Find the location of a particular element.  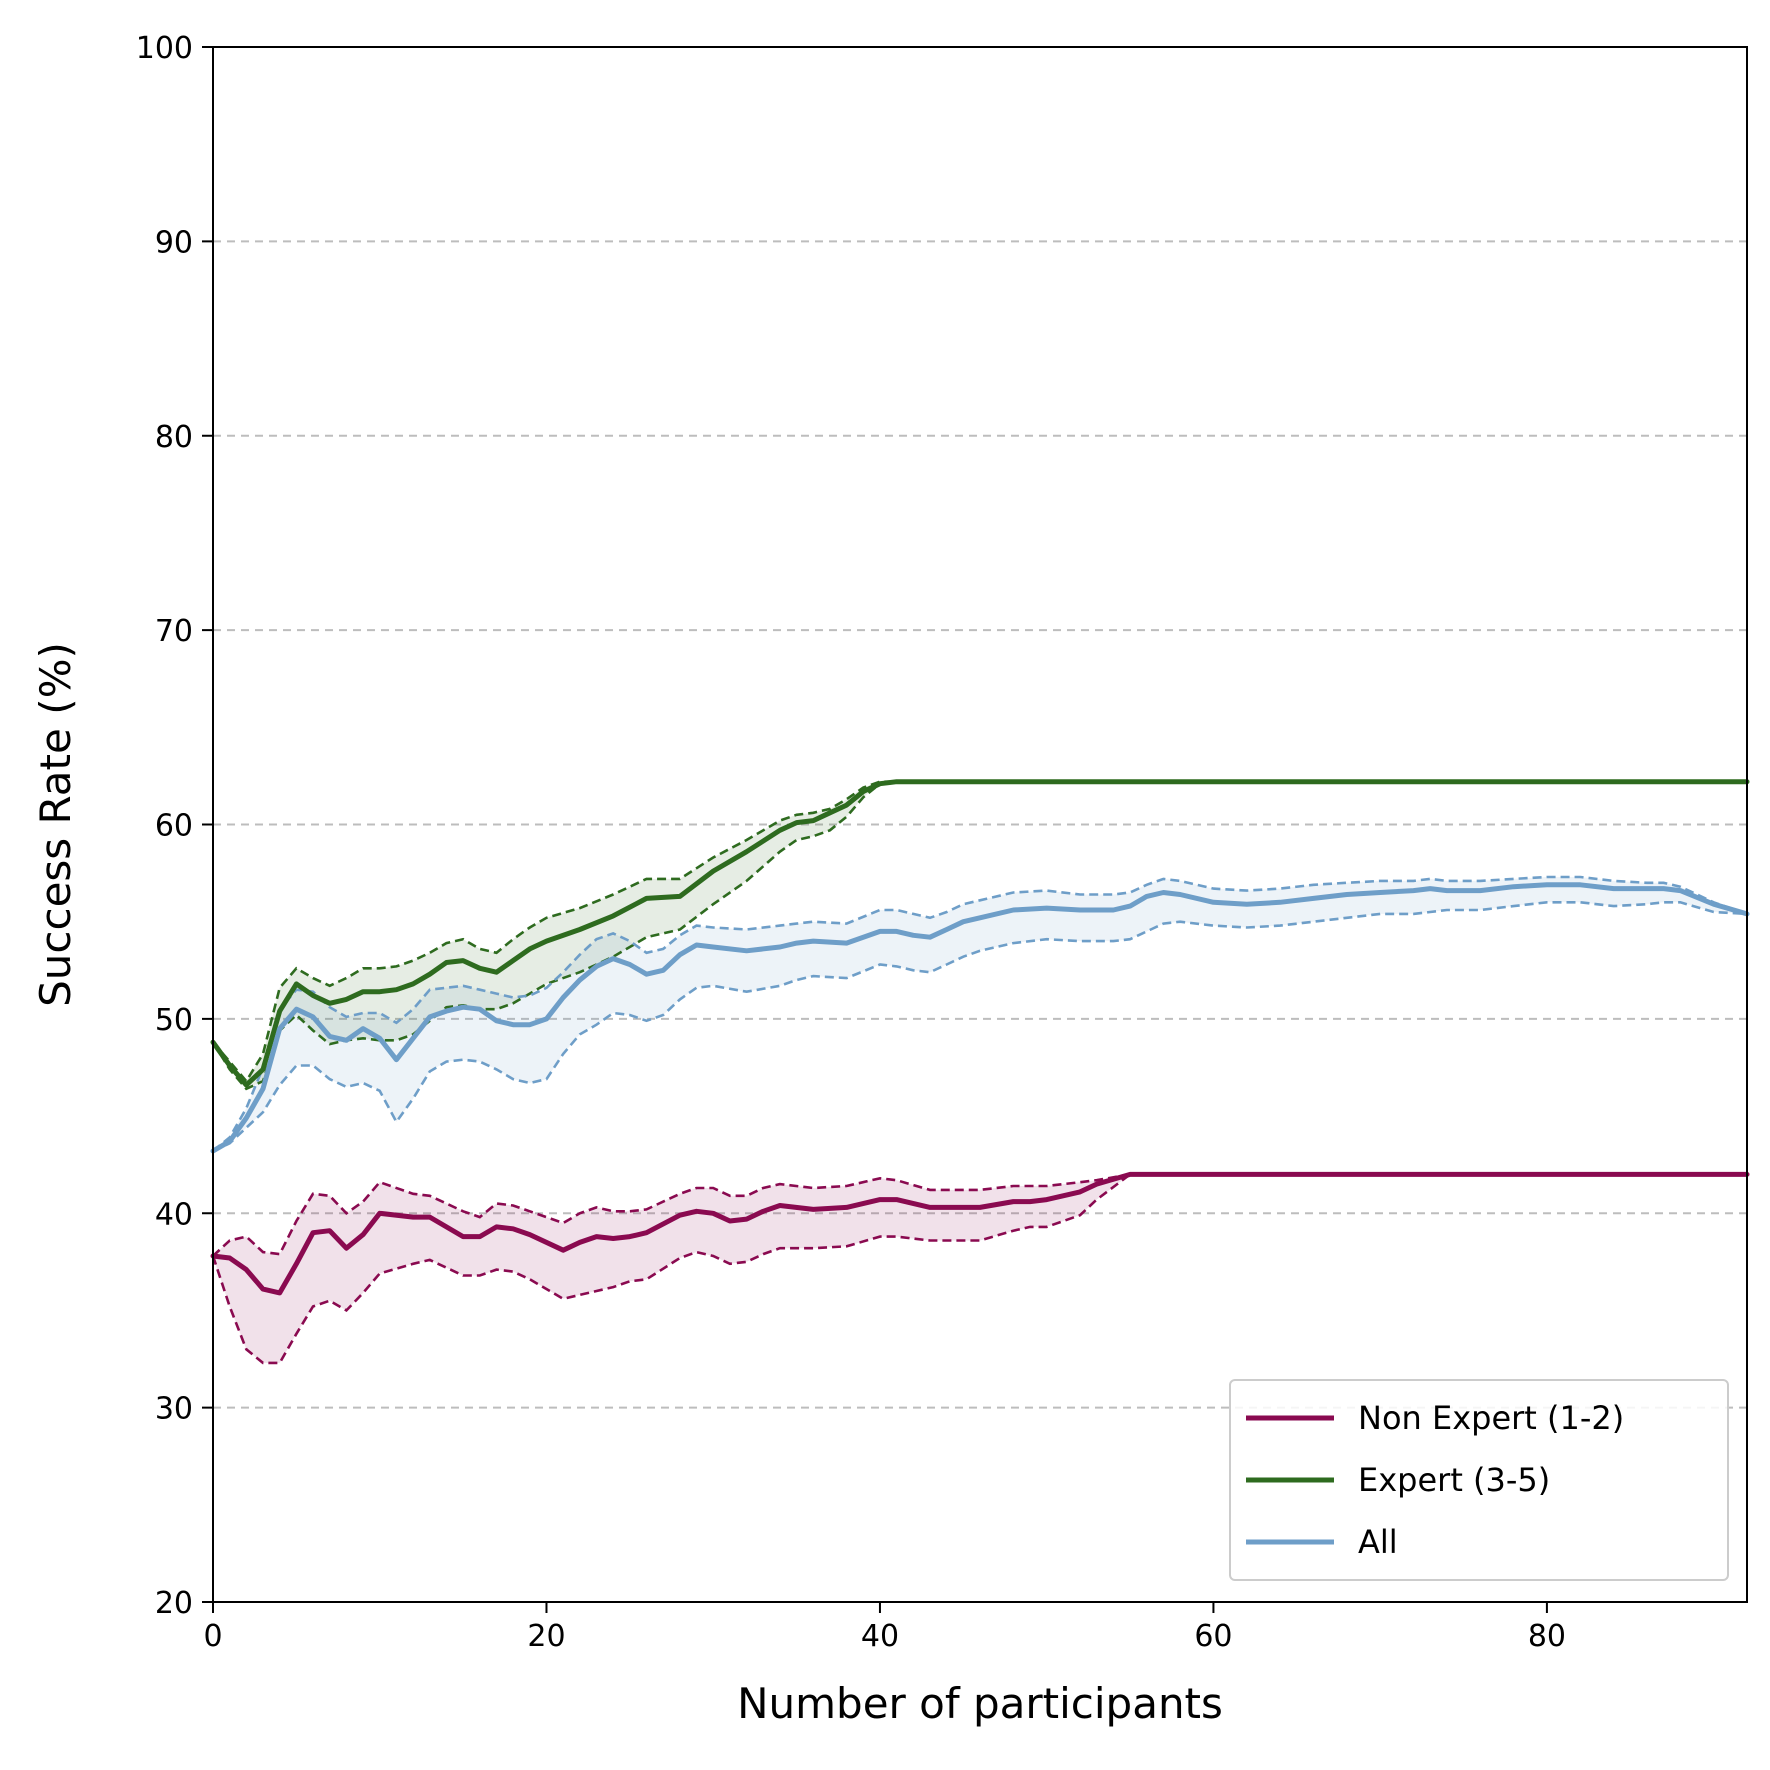

lower-bound-all is located at coordinates (980, 1026).